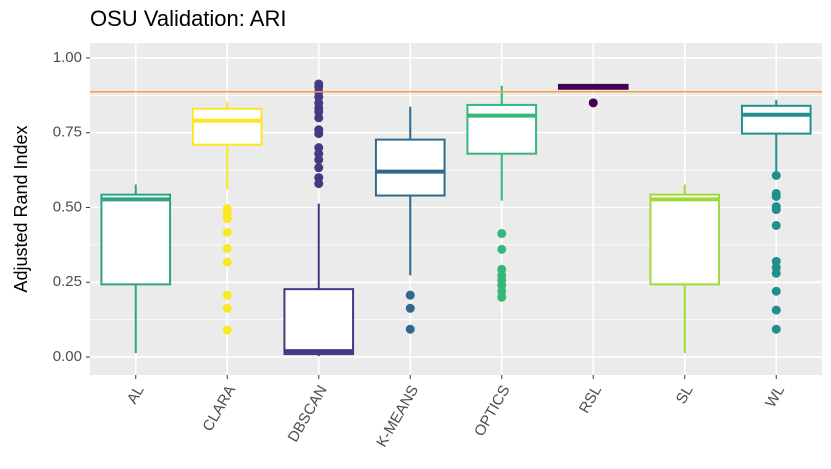 The width and height of the screenshot is (831, 469). I want to click on y-axis-label: Adjusted Rand Index, so click(21, 208).